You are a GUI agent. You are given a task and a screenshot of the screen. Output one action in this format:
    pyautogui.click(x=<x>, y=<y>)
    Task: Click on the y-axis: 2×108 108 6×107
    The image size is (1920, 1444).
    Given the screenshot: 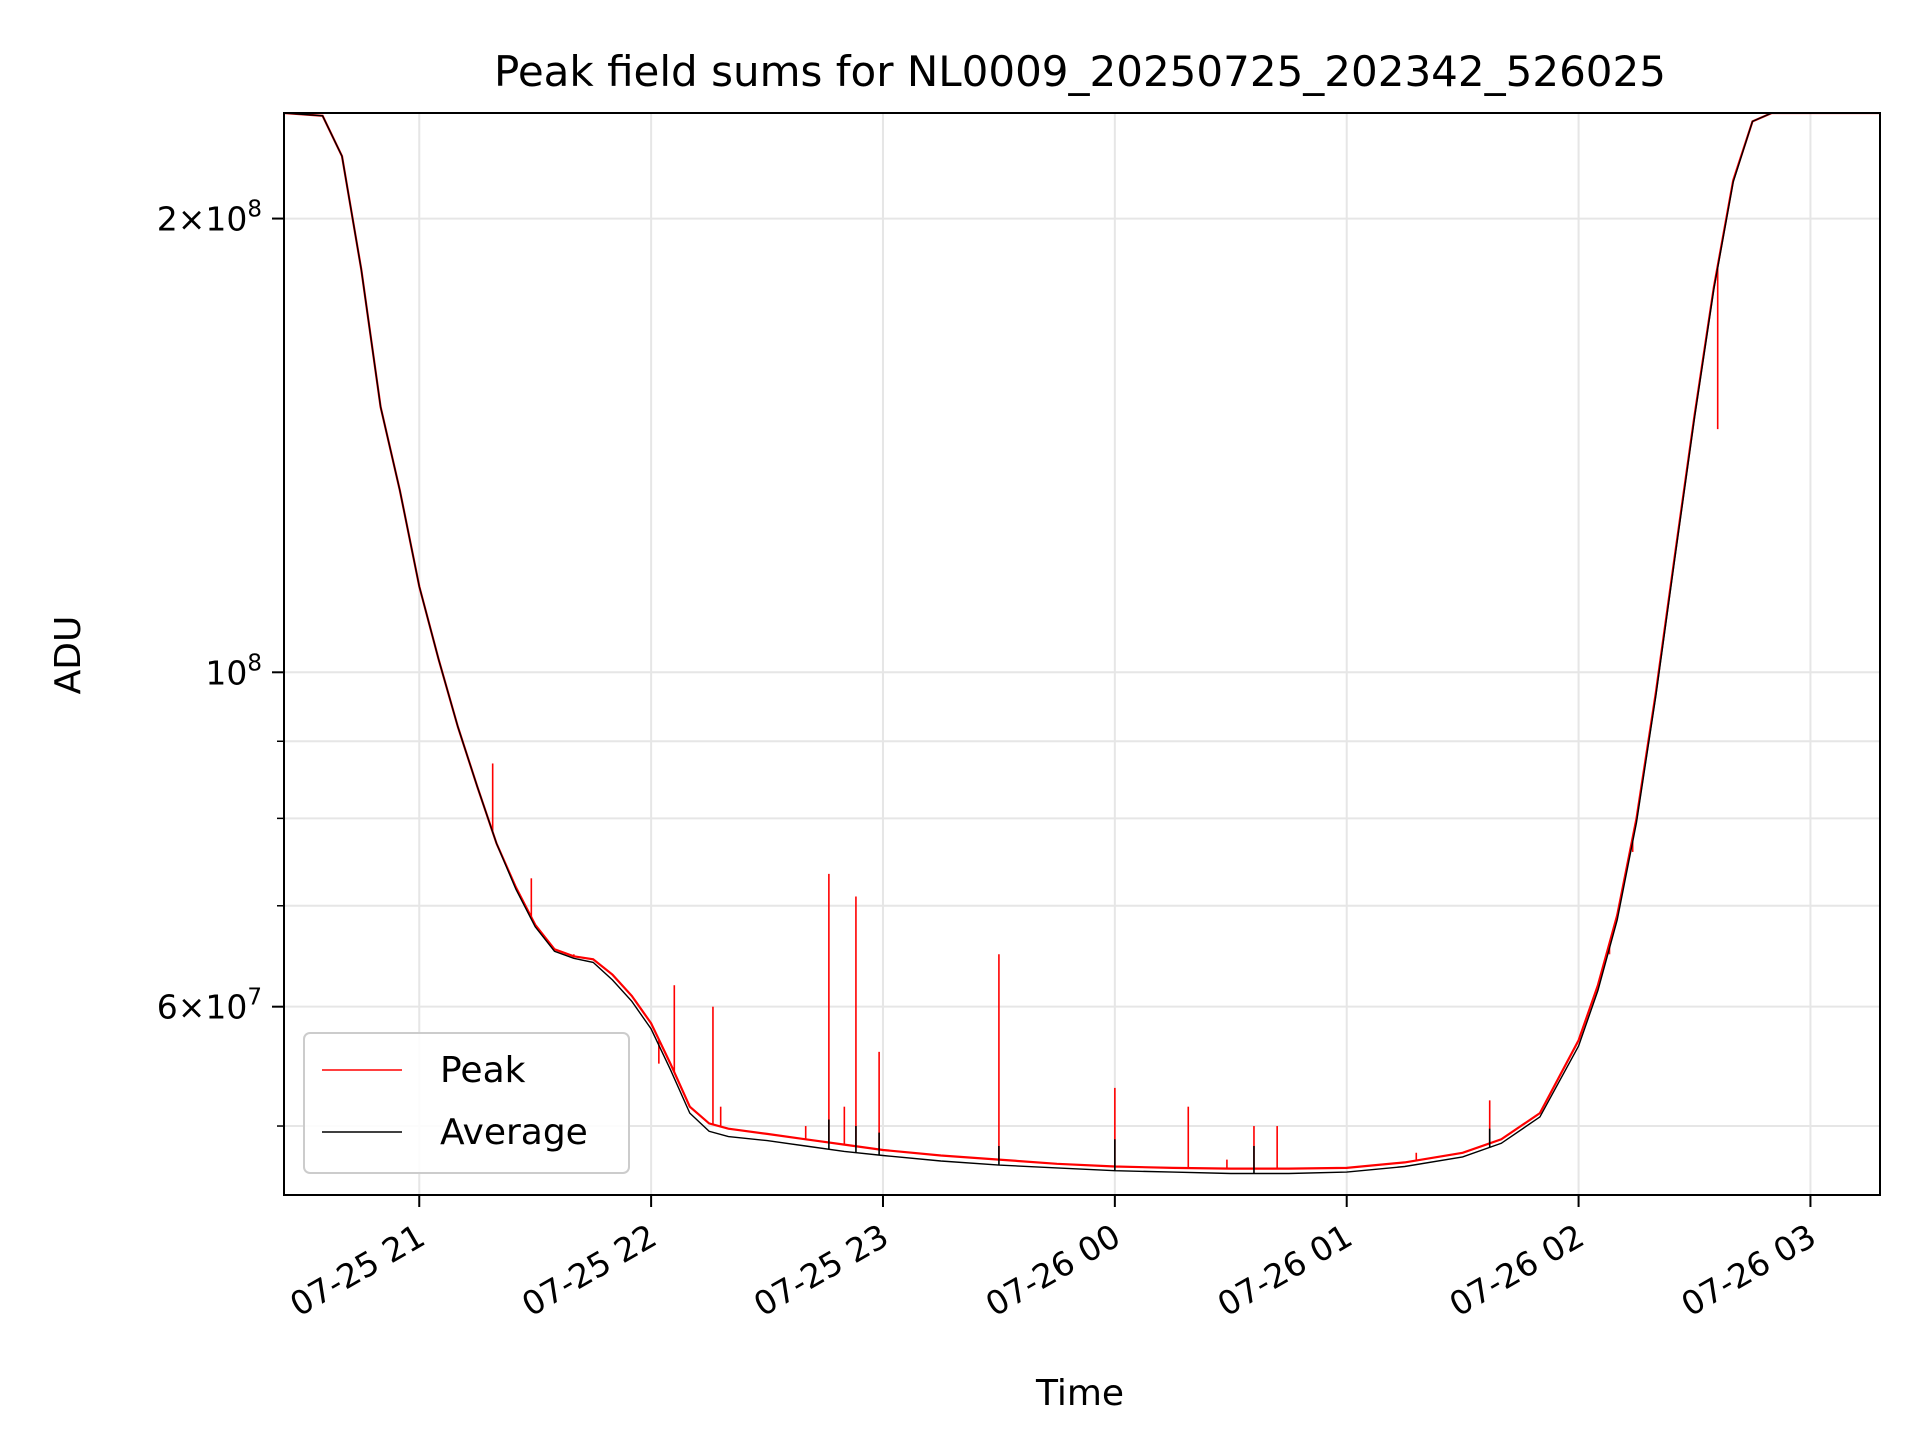 What is the action you would take?
    pyautogui.click(x=220, y=662)
    